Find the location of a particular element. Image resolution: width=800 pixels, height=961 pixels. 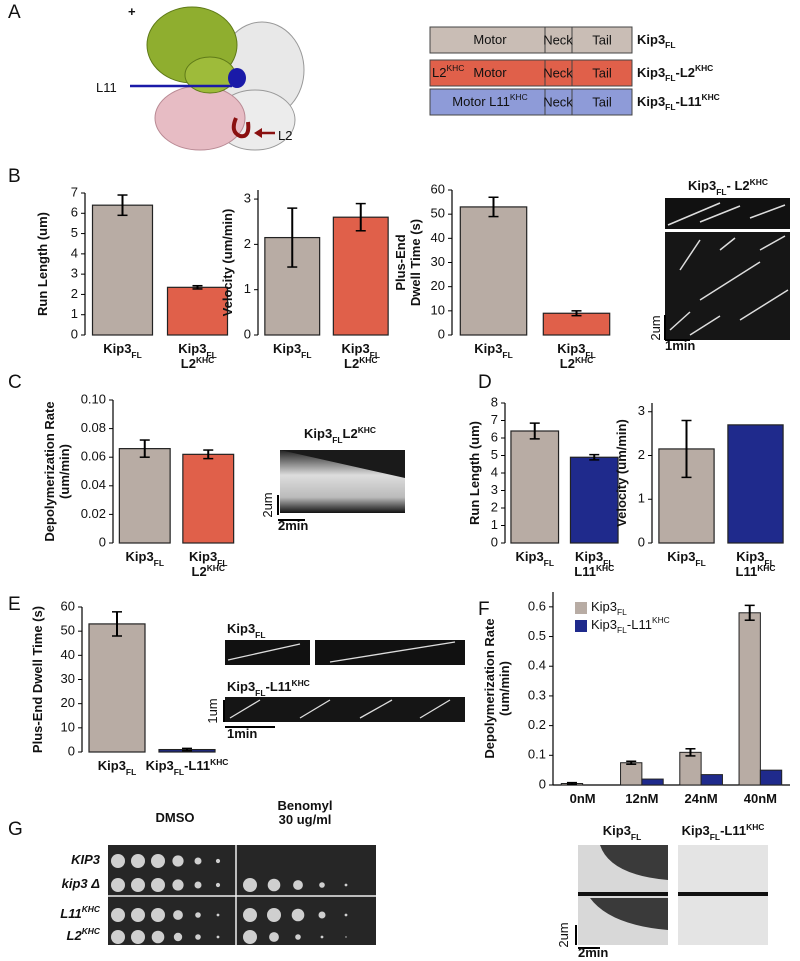

y-tick-label: 8 is located at coordinates (494, 401).